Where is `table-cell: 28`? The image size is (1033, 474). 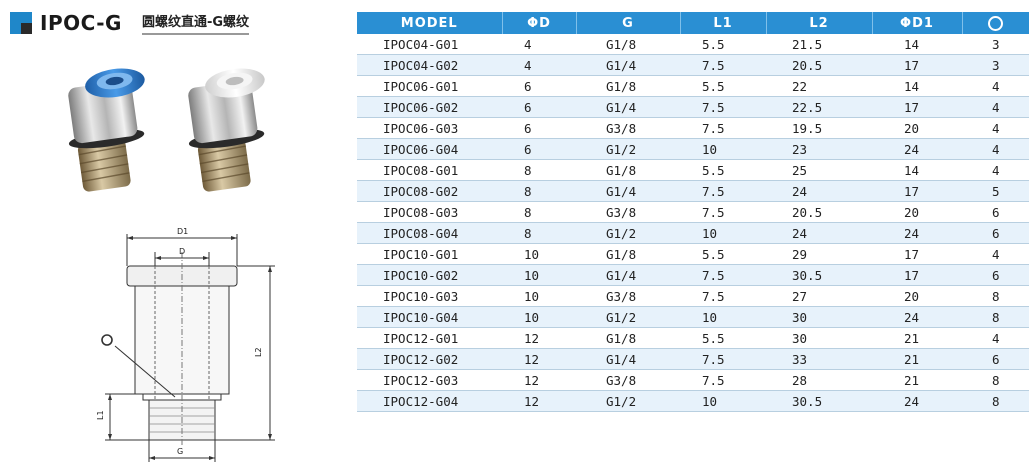
table-cell: 28 is located at coordinates (819, 380).